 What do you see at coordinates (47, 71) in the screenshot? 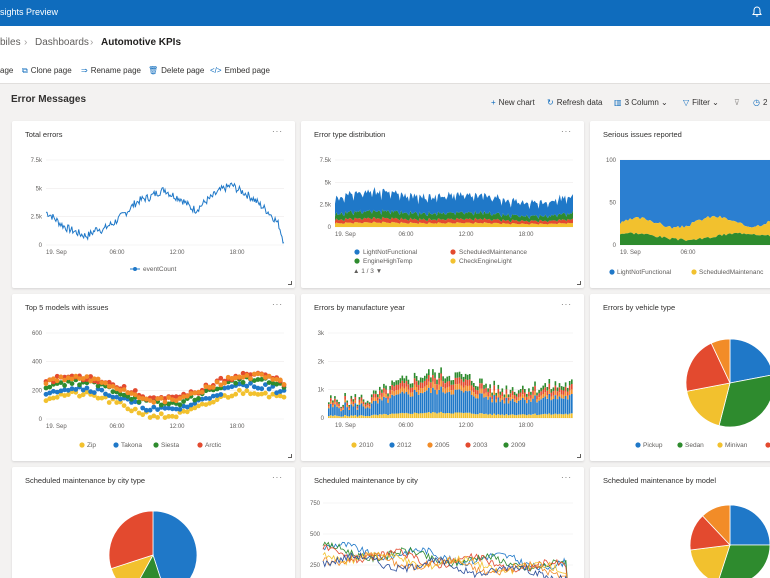
I see `clone-page-action: ⧉ Clone page` at bounding box center [47, 71].